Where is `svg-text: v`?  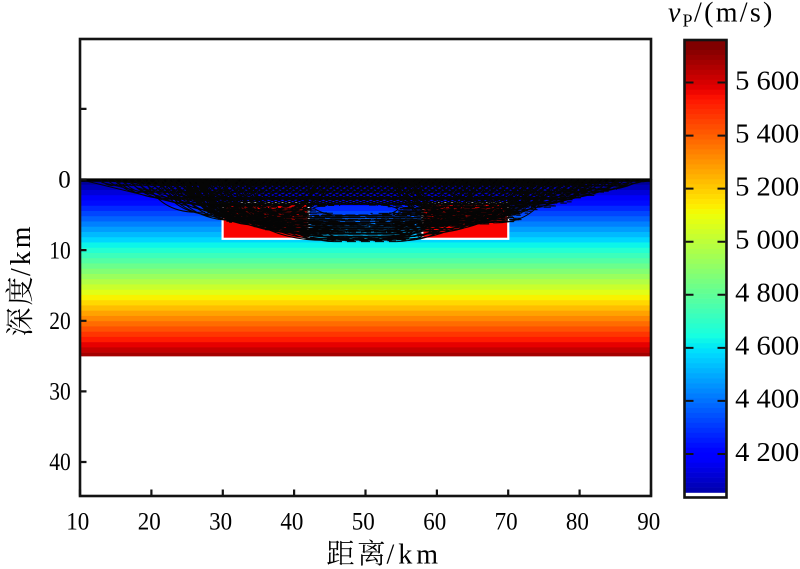 svg-text: v is located at coordinates (674, 14).